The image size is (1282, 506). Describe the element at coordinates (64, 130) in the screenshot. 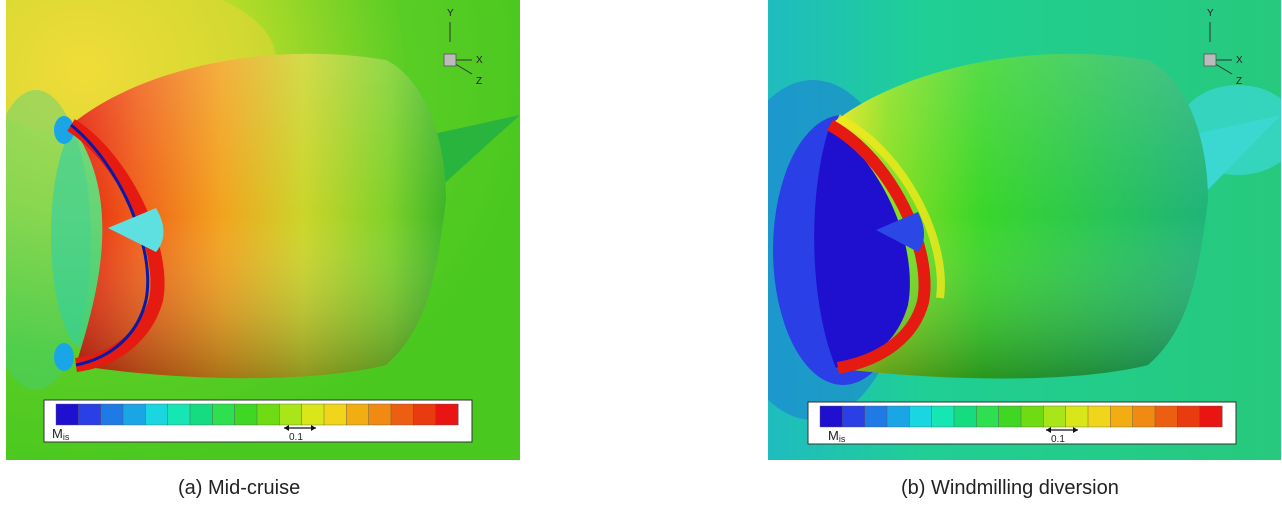

I see `lip-stagnation-top` at that location.